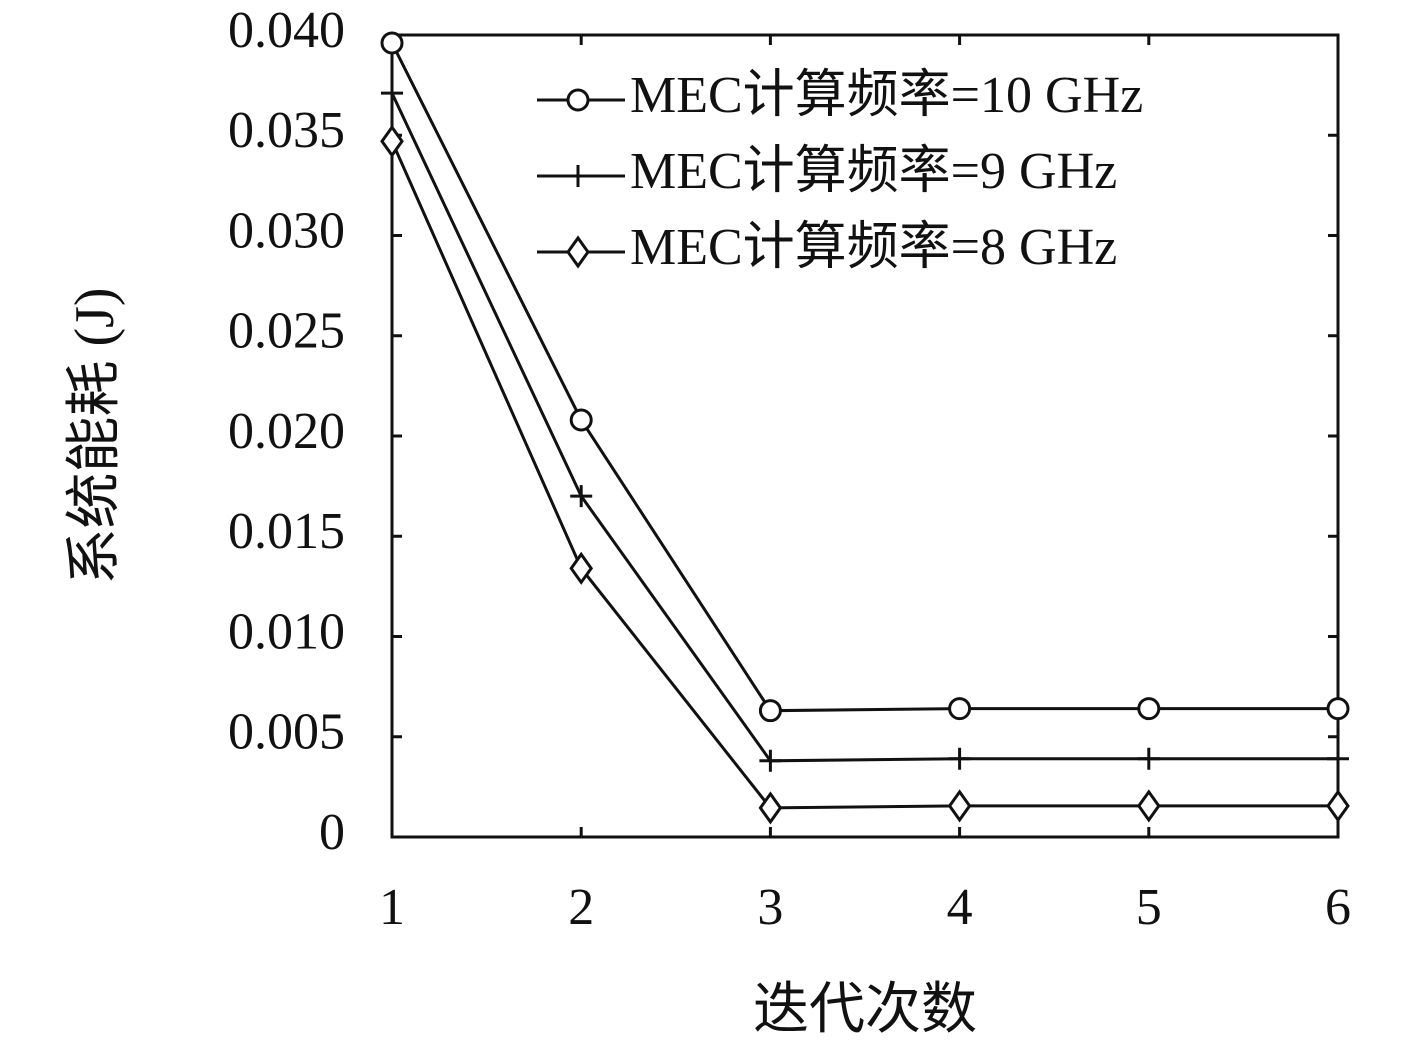 Image resolution: width=1417 pixels, height=1050 pixels. What do you see at coordinates (286, 732) in the screenshot?
I see `y-tick-label: 0.005` at bounding box center [286, 732].